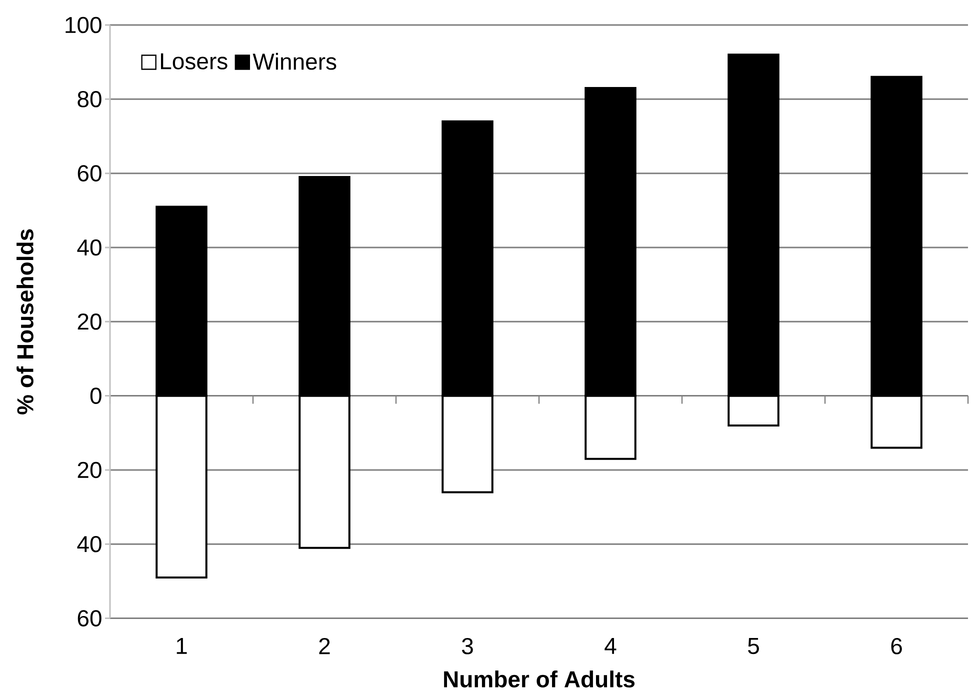  What do you see at coordinates (467, 646) in the screenshot?
I see `x-tick-label: 3` at bounding box center [467, 646].